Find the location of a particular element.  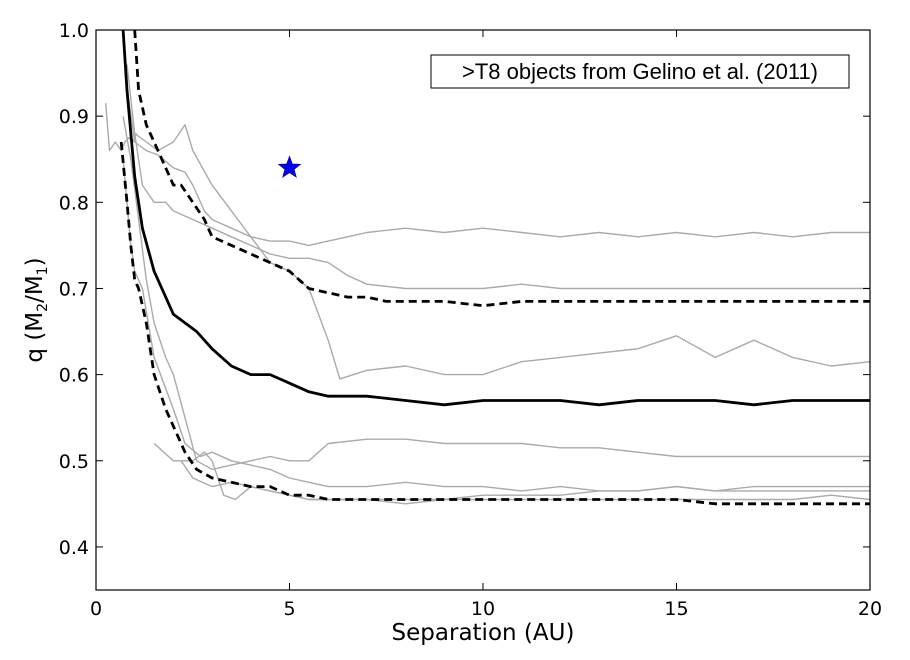

legend-text: >T8 objects from Gelino et al. (2011) is located at coordinates (640, 71).